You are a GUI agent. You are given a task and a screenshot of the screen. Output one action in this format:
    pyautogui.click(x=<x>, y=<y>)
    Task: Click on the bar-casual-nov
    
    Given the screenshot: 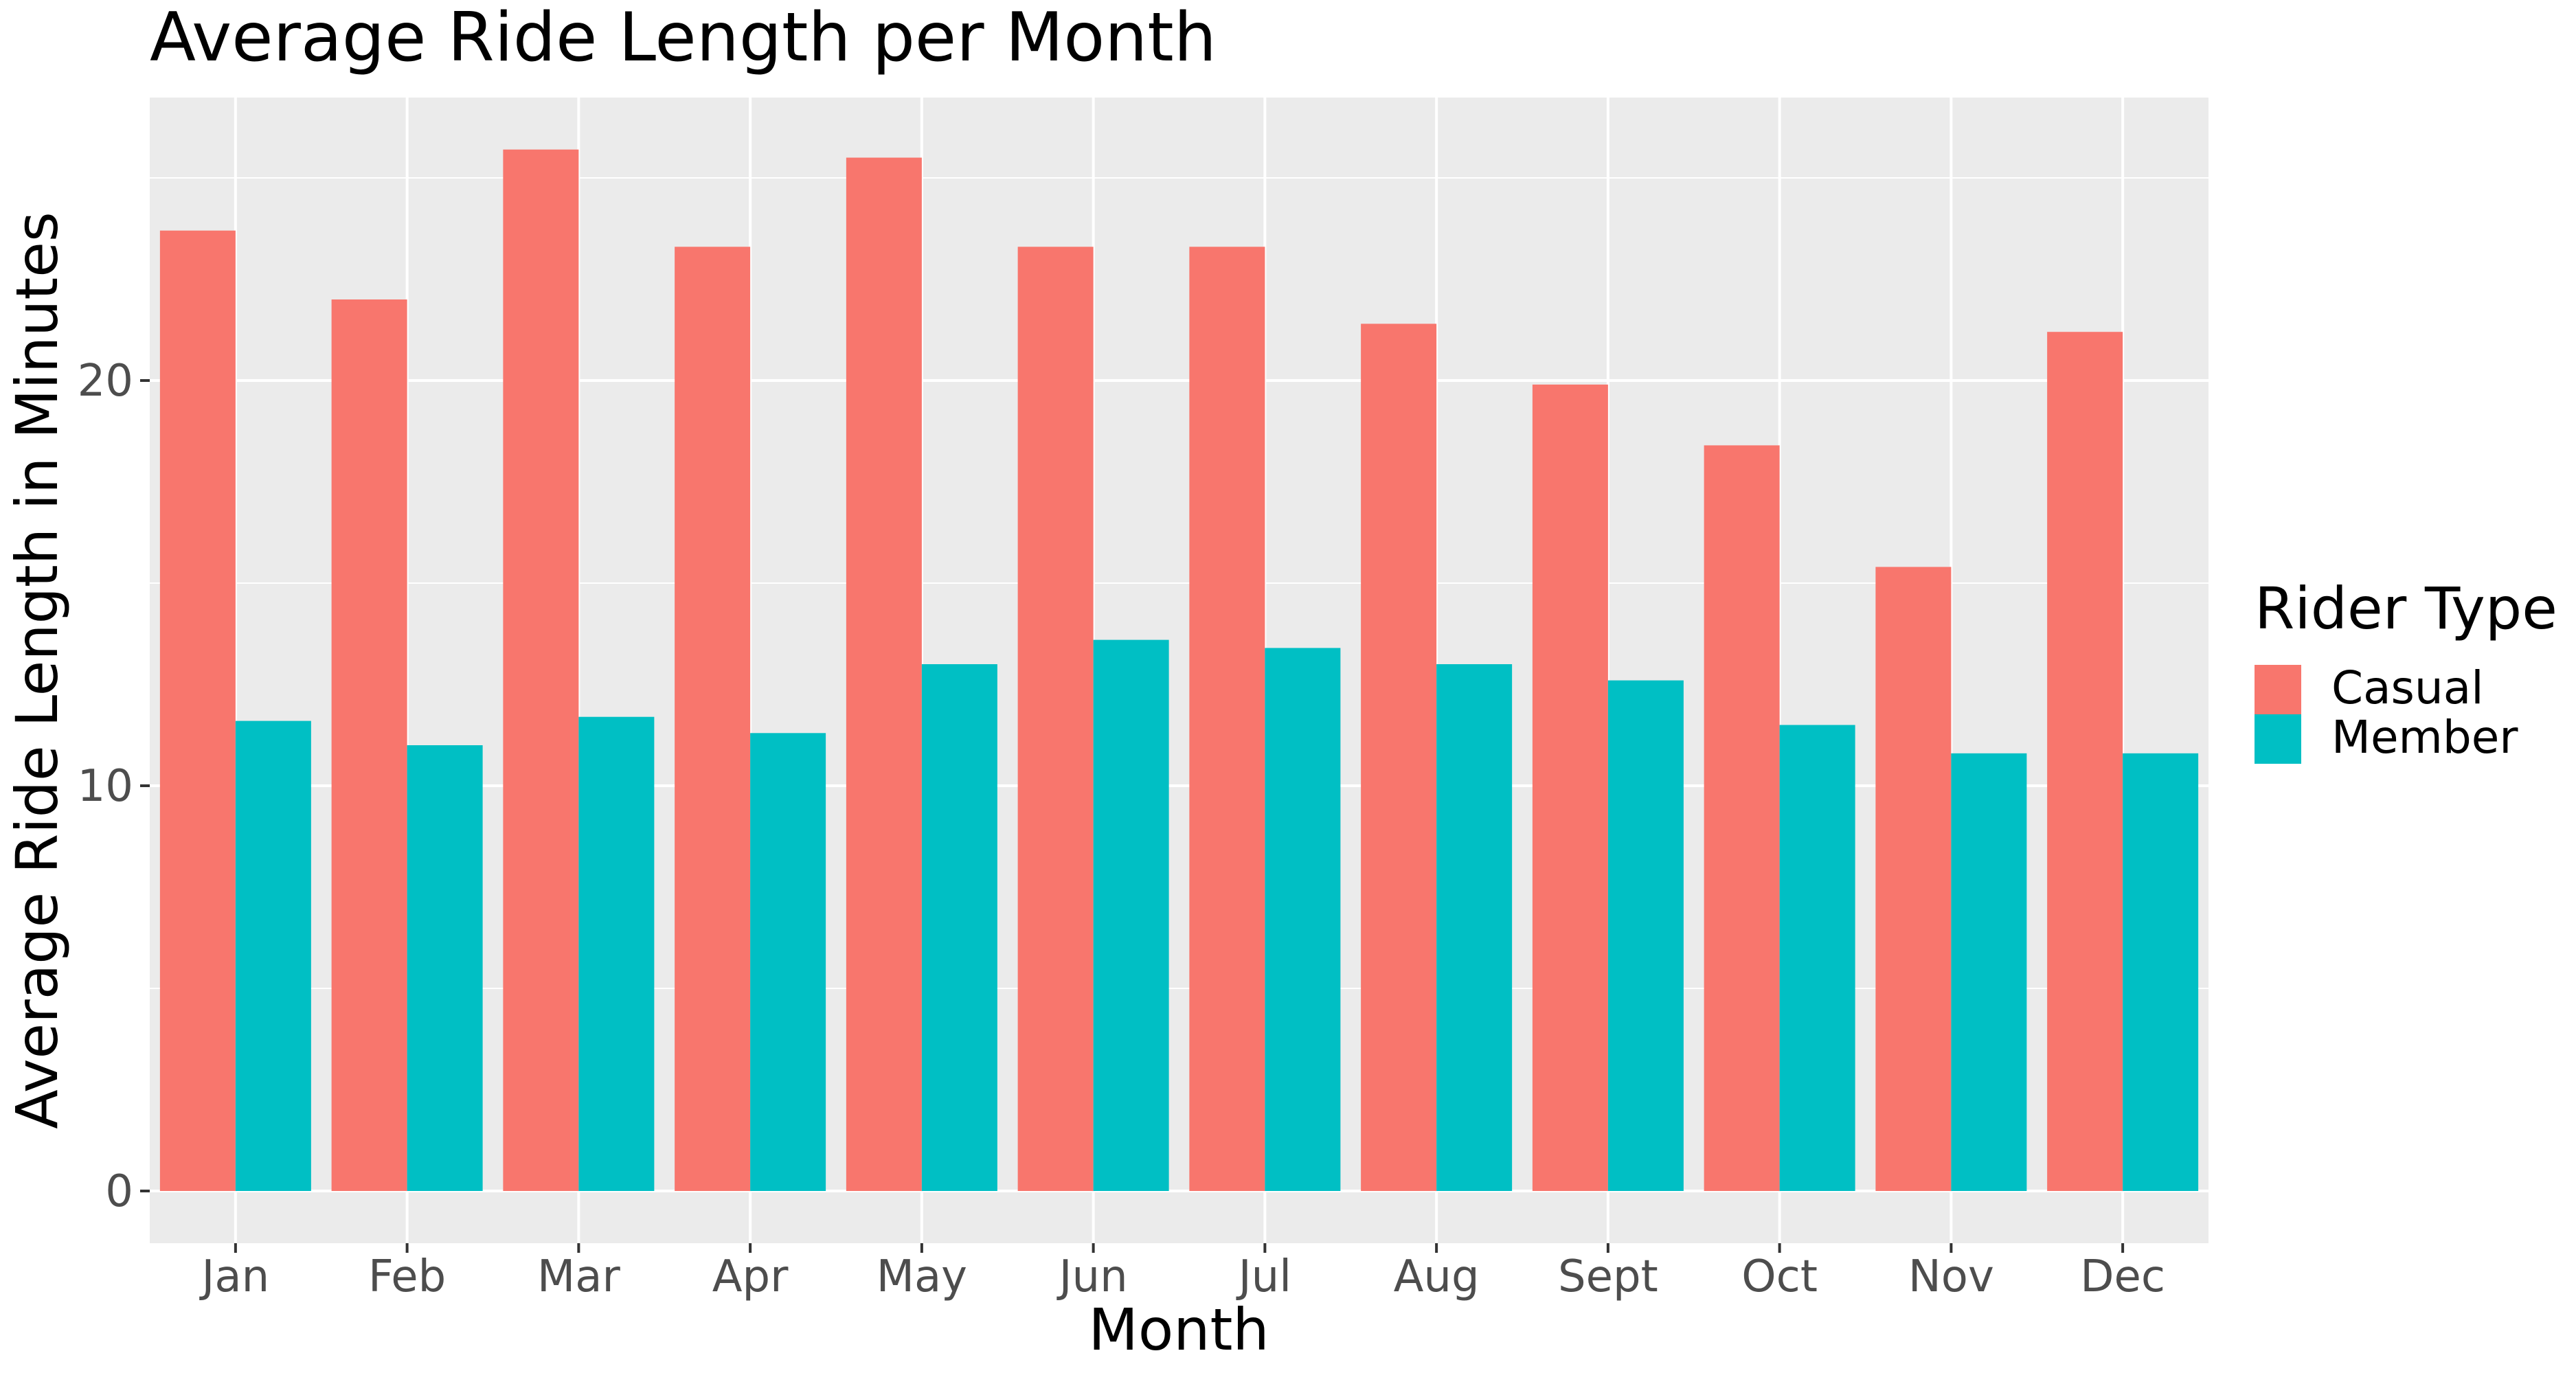 What is the action you would take?
    pyautogui.click(x=1913, y=879)
    